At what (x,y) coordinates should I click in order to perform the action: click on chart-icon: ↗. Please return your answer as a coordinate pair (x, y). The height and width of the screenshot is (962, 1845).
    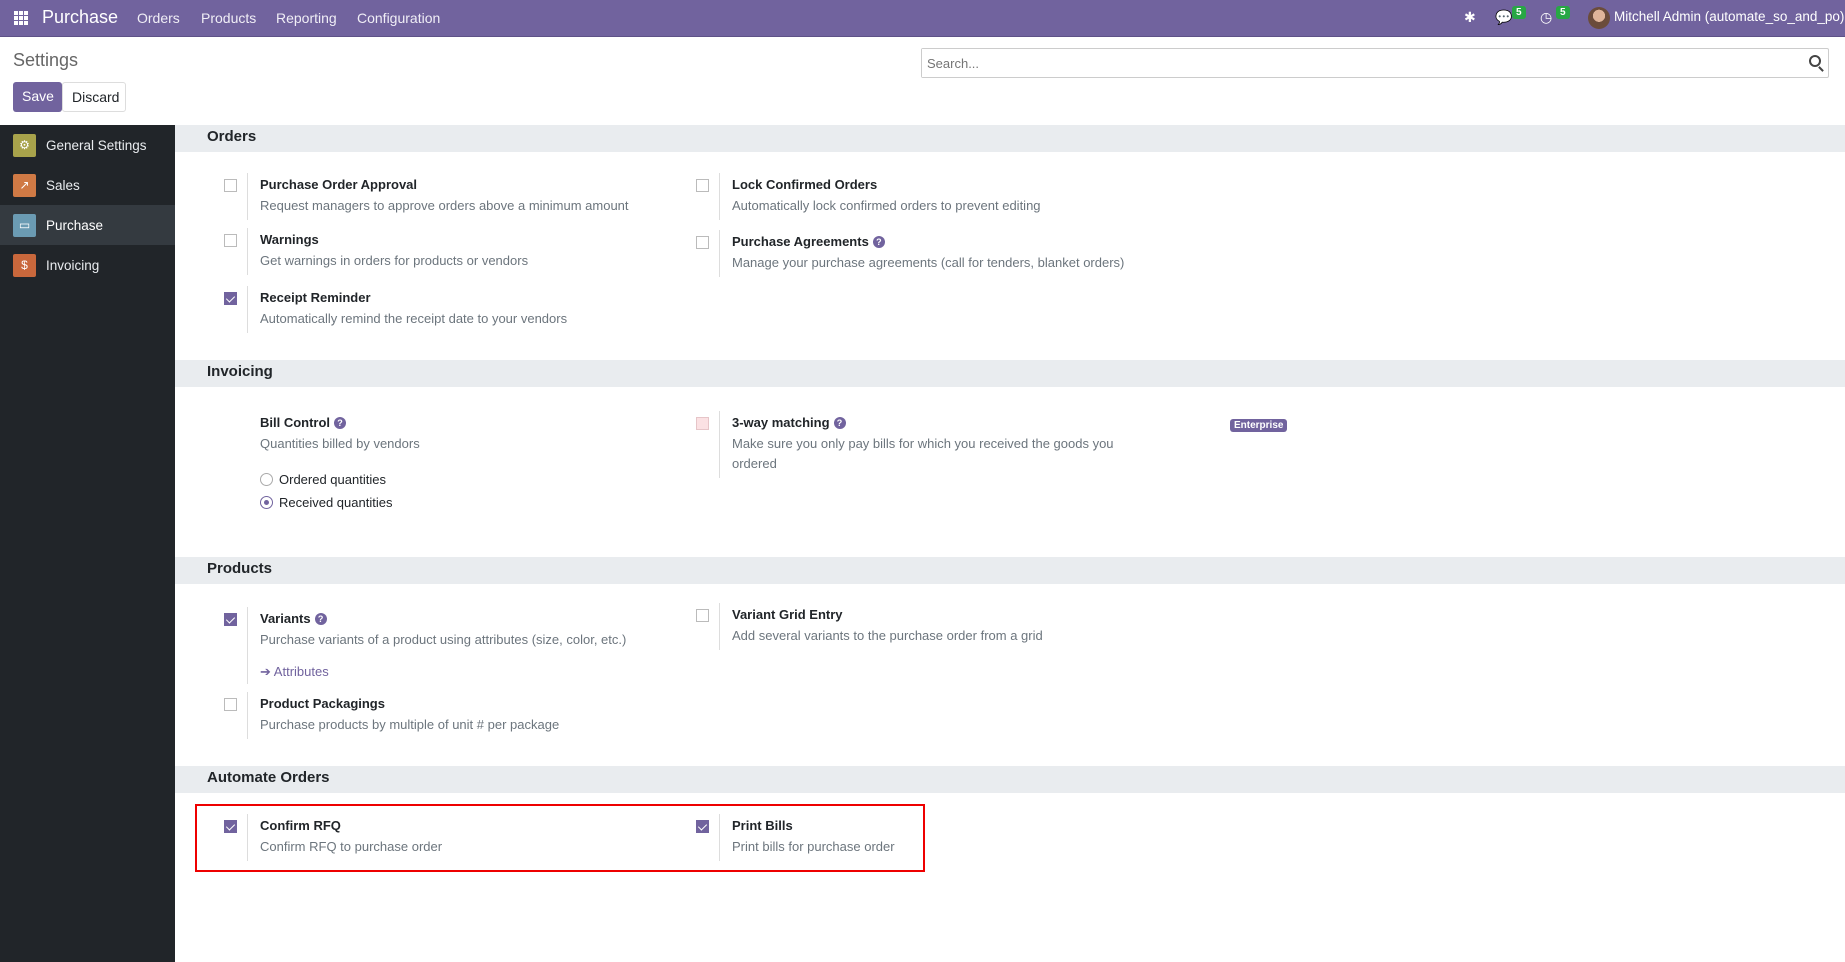
    Looking at the image, I should click on (24, 185).